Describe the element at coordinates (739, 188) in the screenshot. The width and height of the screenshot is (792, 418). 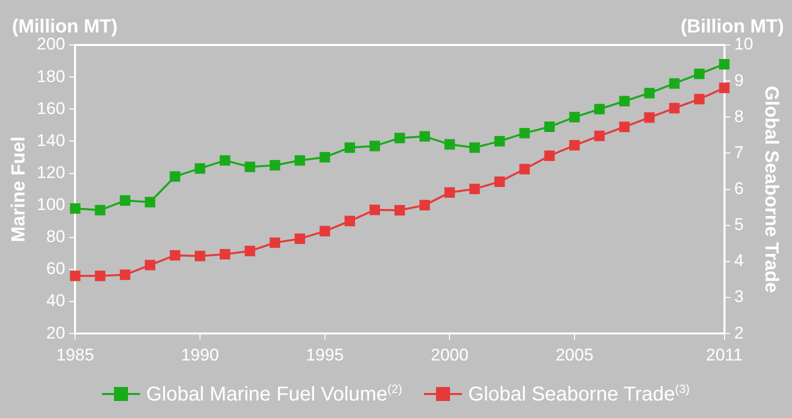
I see `y2-tick-label: 6` at that location.